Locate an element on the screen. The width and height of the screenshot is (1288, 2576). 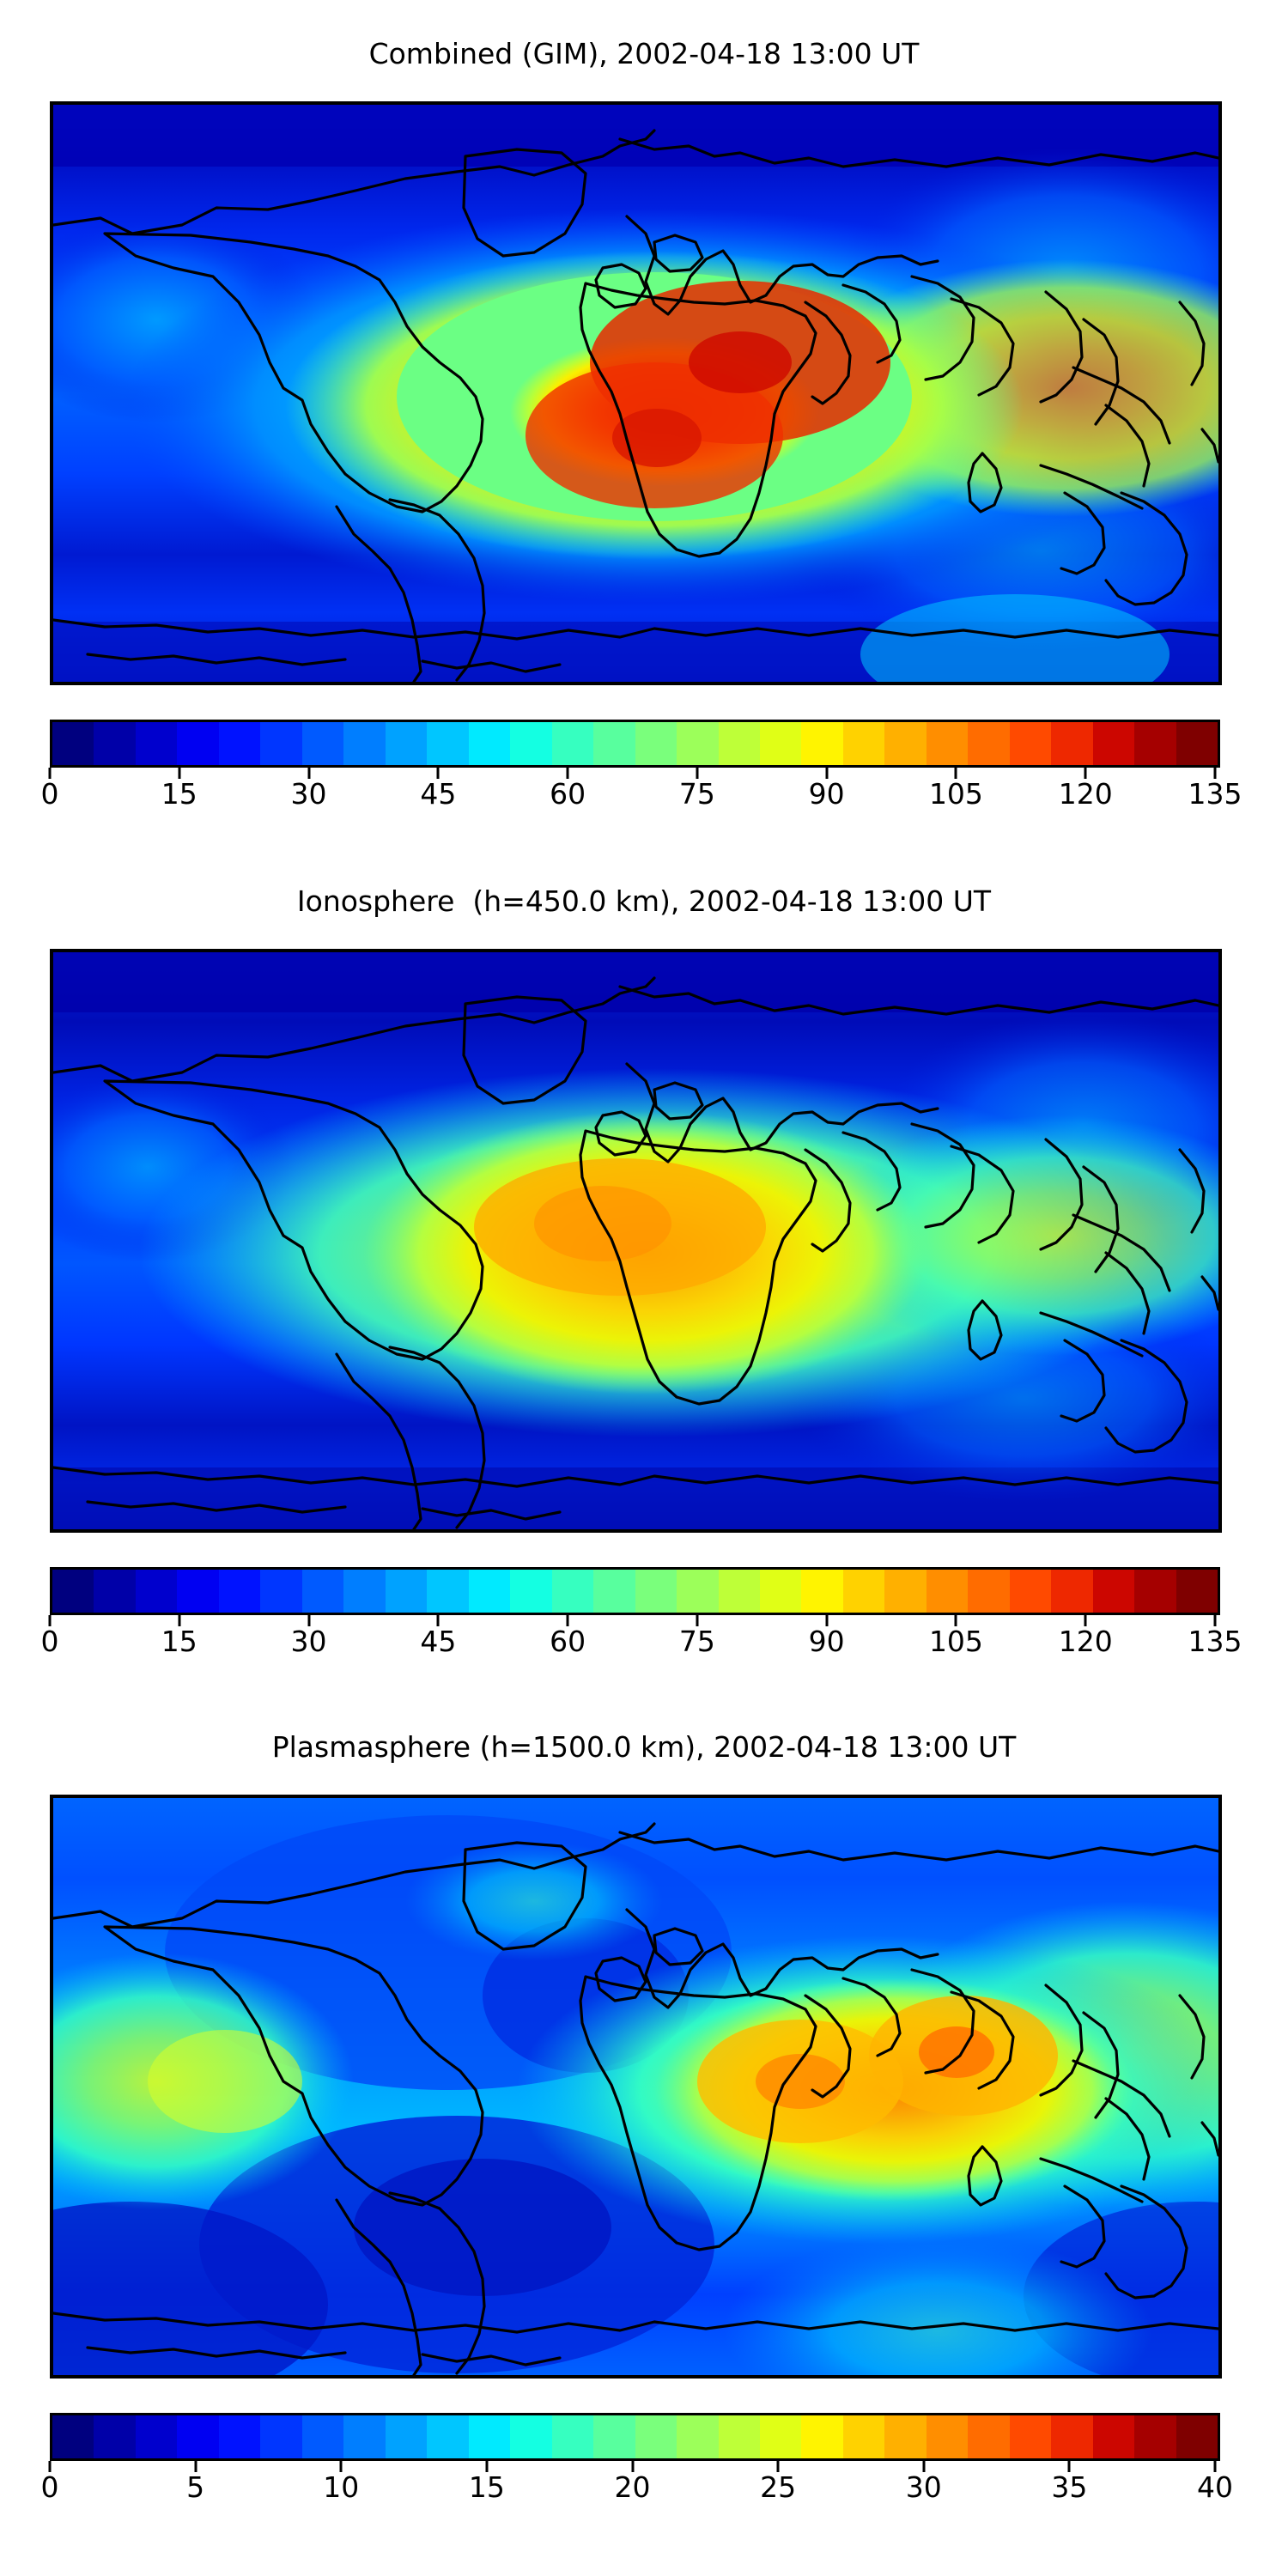
colorbar-tick-label: 90 is located at coordinates (826, 1642).